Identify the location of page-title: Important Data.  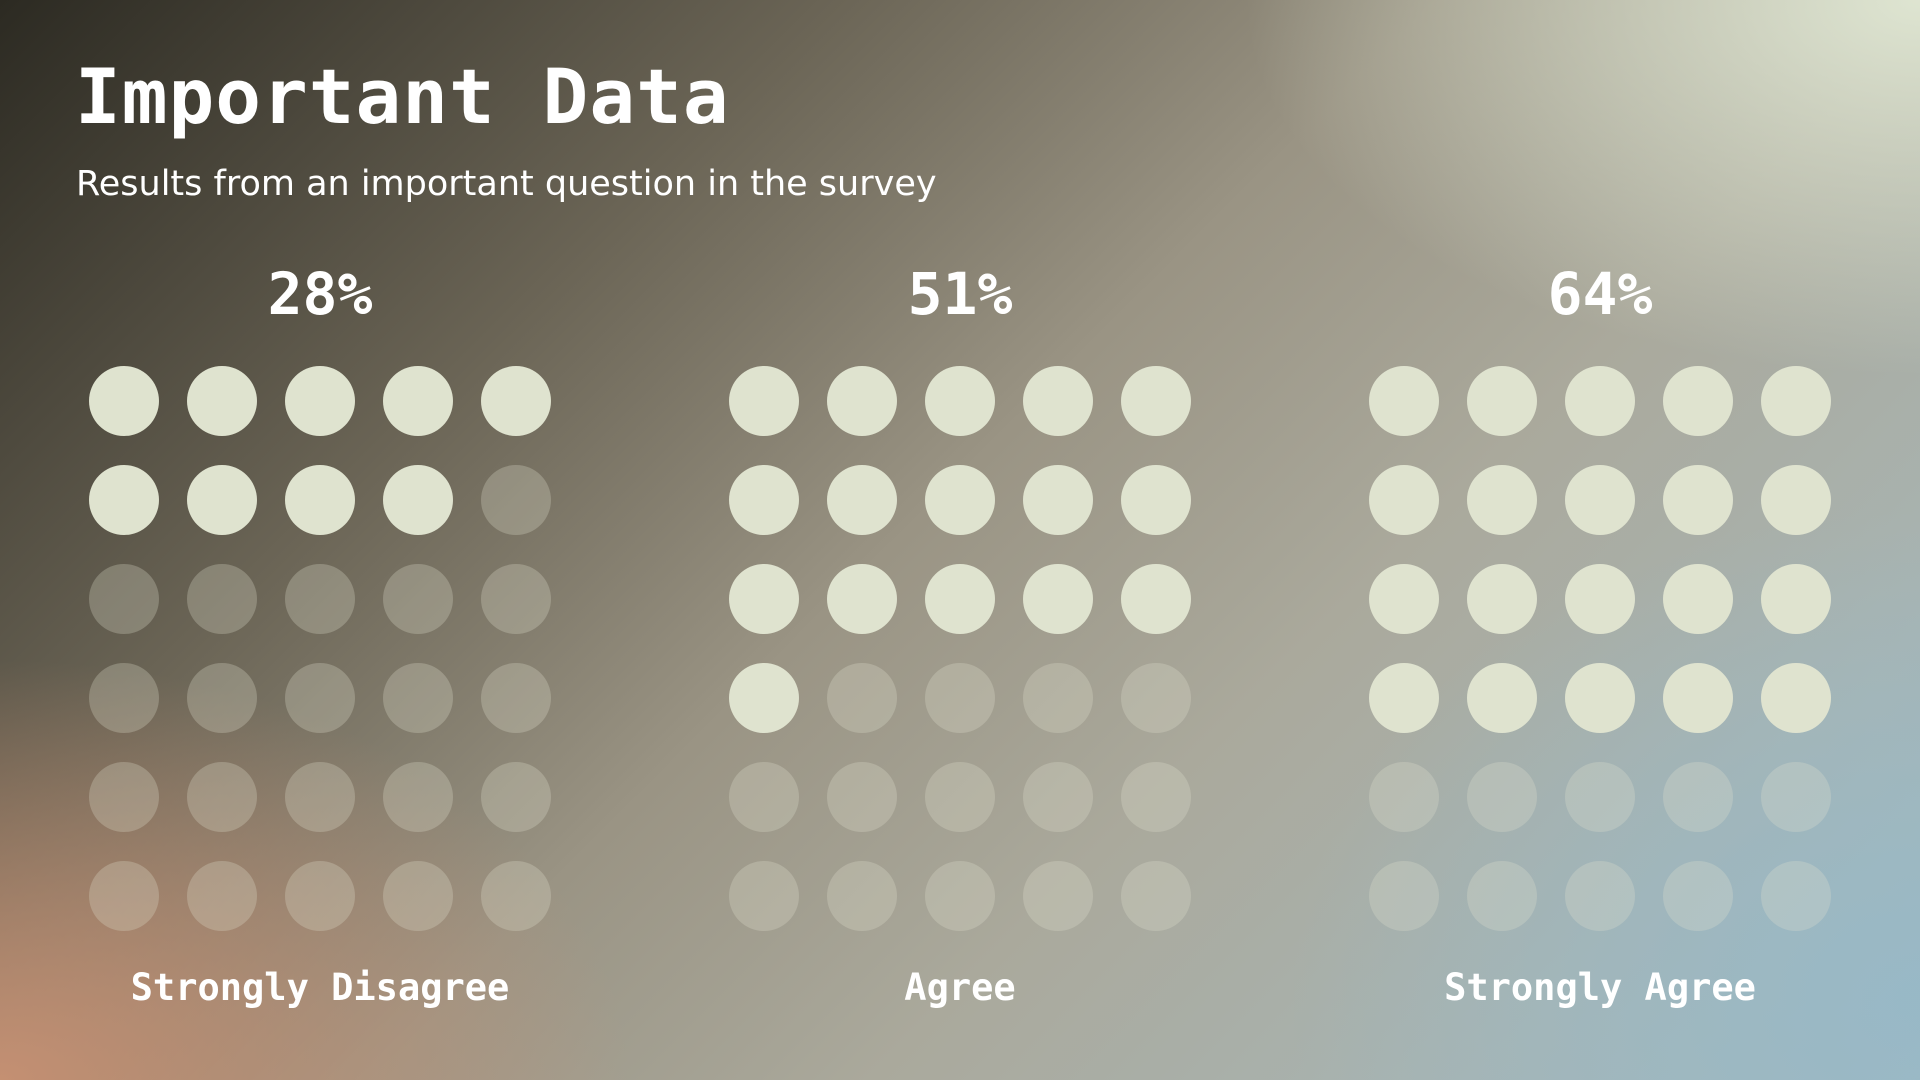
(402, 96).